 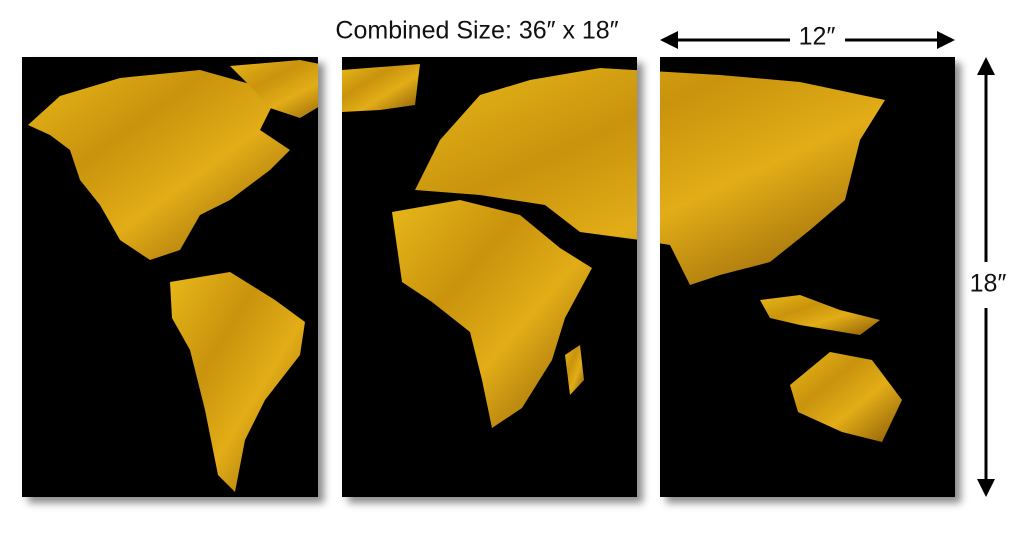 I want to click on width-label: 12″, so click(x=817, y=37).